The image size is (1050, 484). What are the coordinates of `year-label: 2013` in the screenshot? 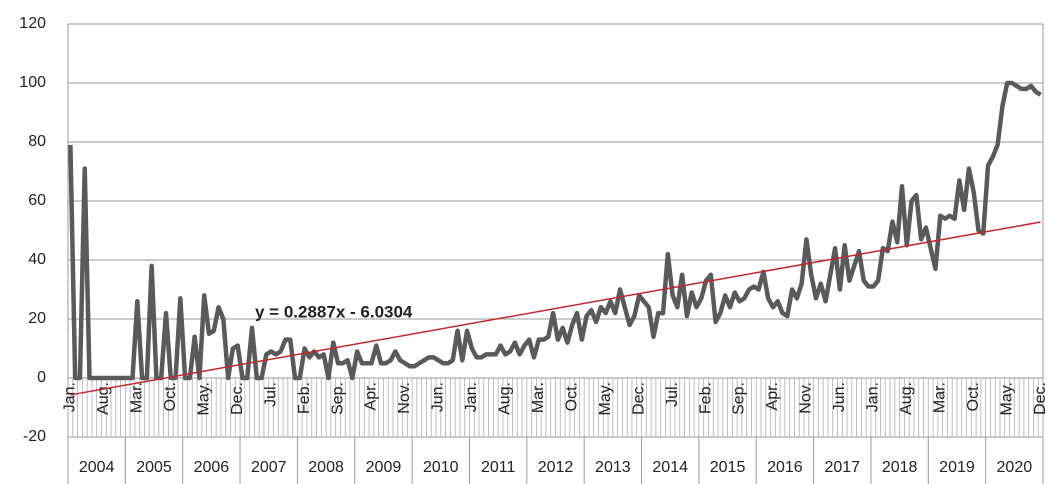 It's located at (613, 467).